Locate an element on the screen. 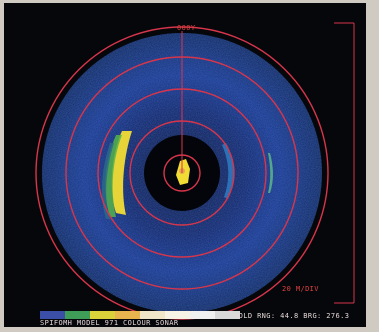 Image resolution: width=379 pixels, height=332 pixels. model-label: SPIFOMH MODEL 971 COLOUR SONAR is located at coordinates (109, 323).